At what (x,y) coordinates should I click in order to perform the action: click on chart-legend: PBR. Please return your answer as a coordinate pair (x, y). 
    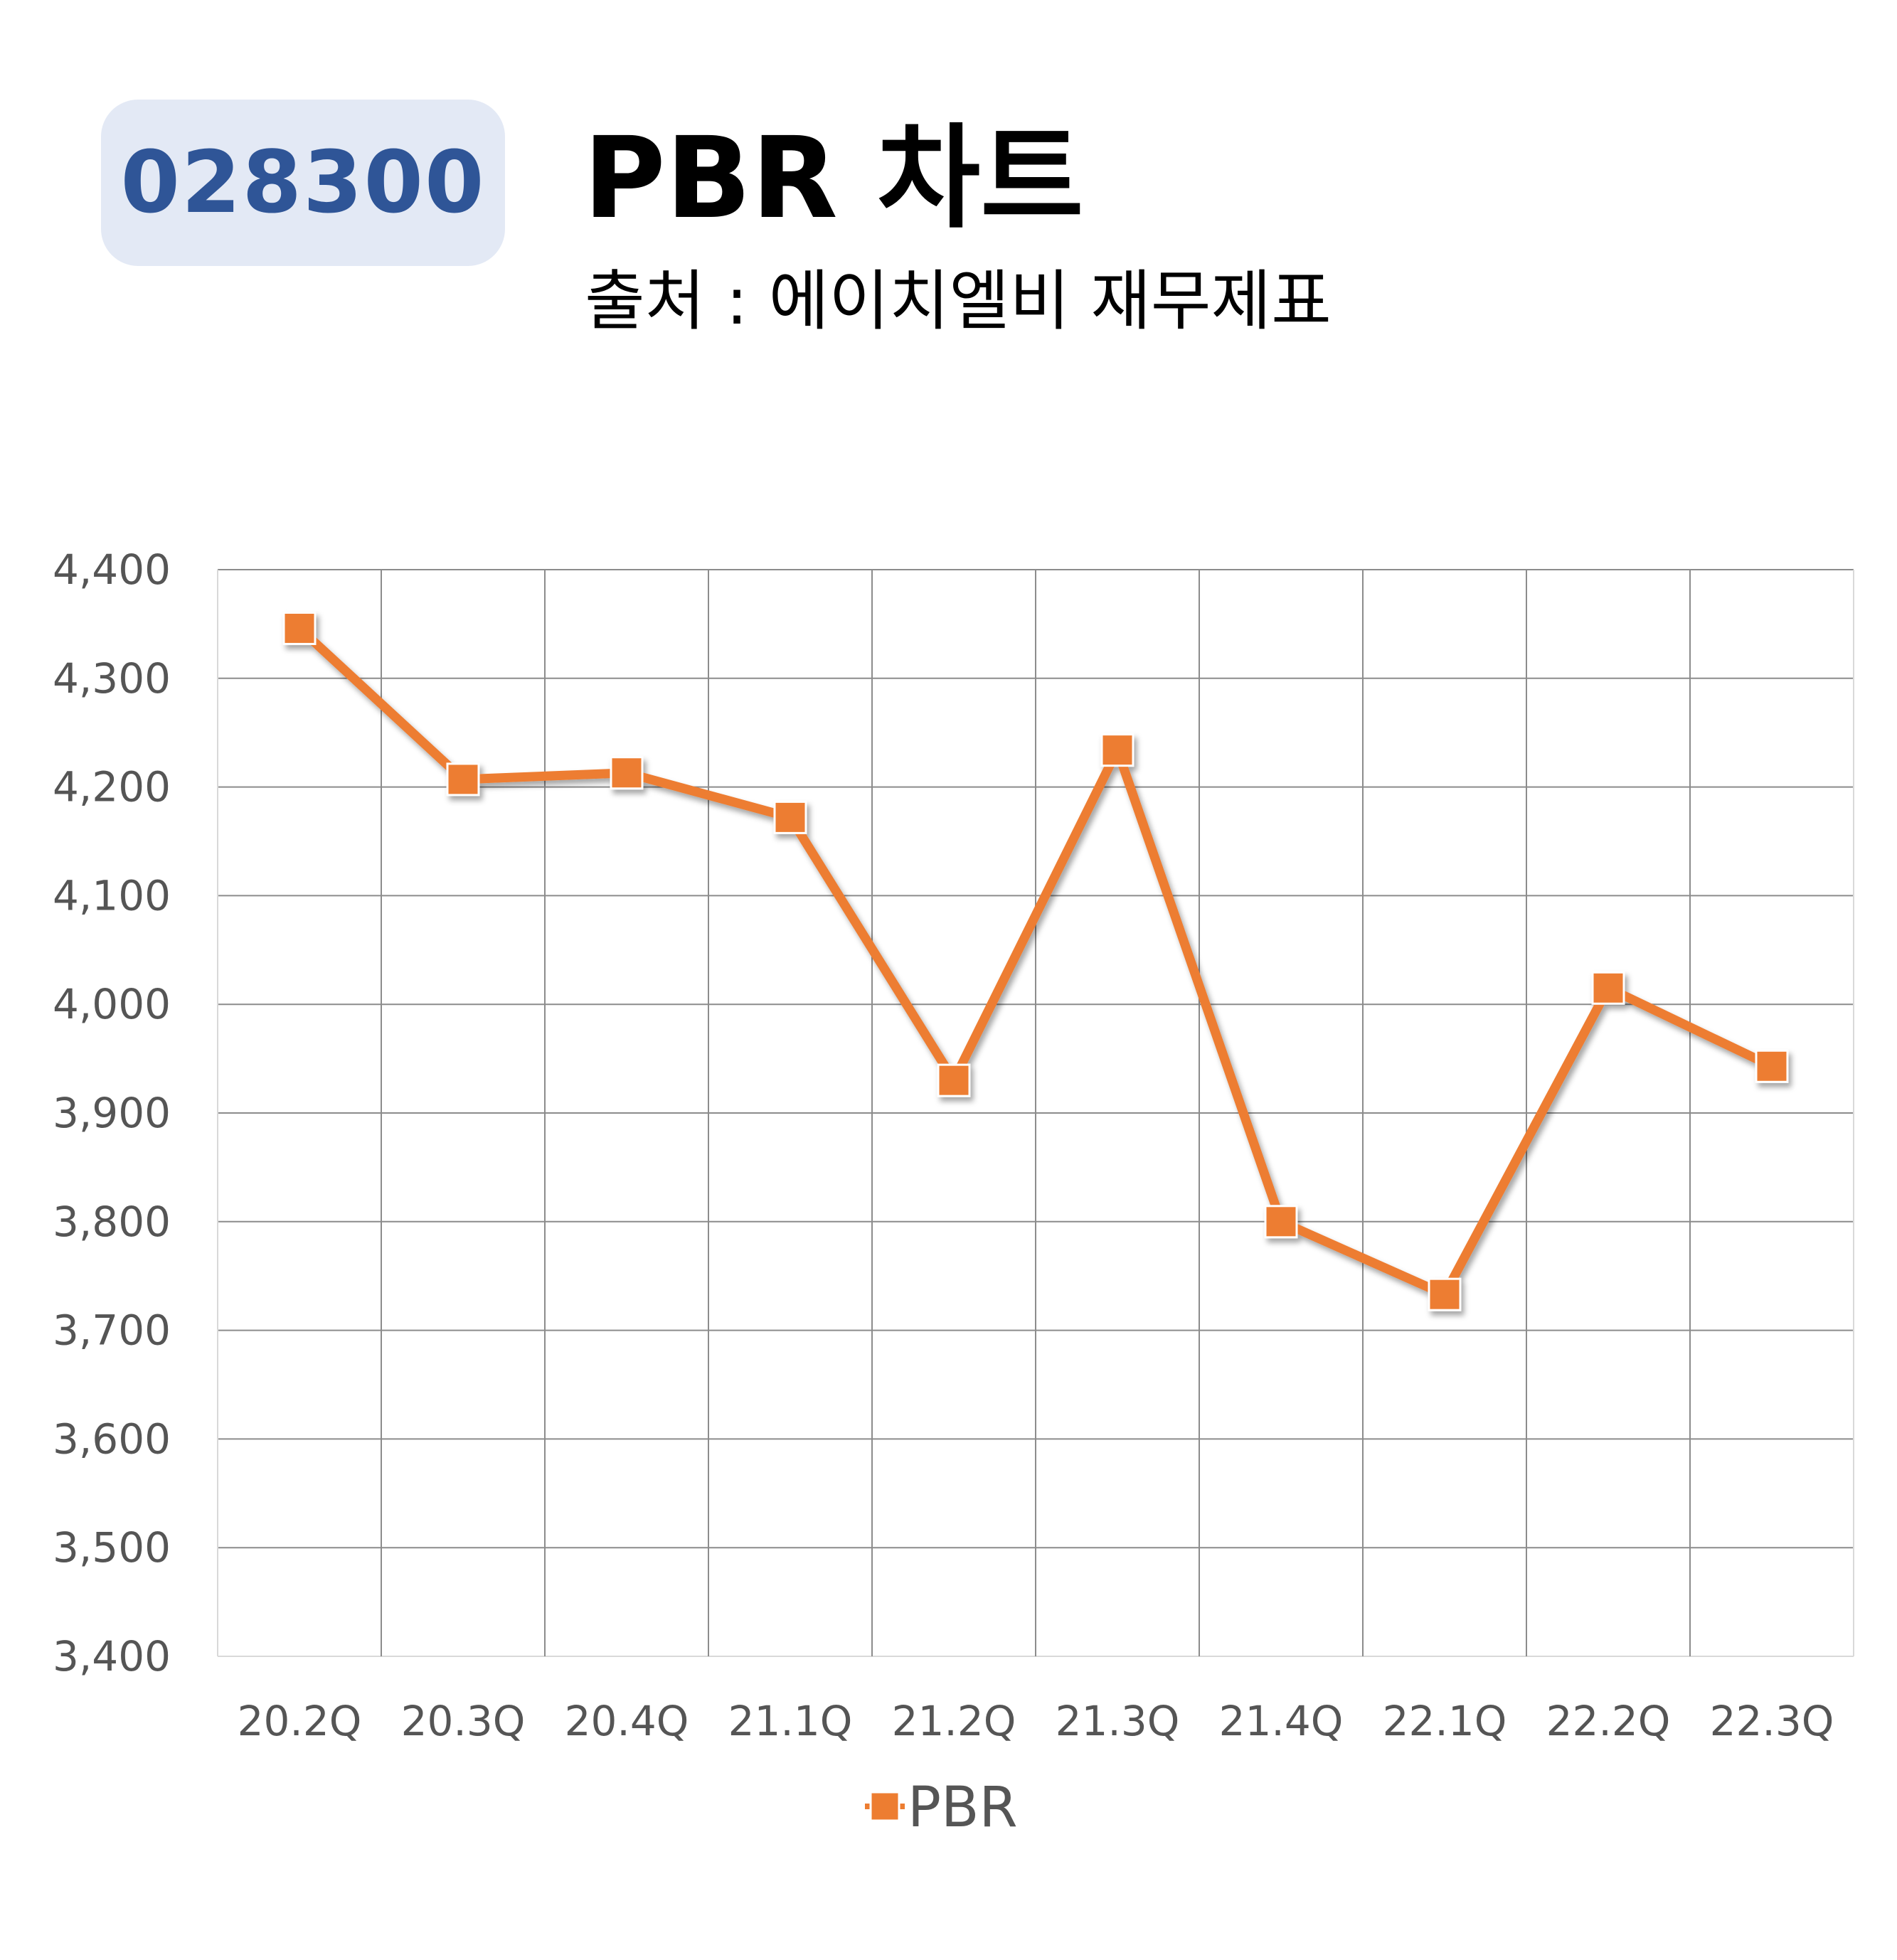
    Looking at the image, I should click on (941, 1808).